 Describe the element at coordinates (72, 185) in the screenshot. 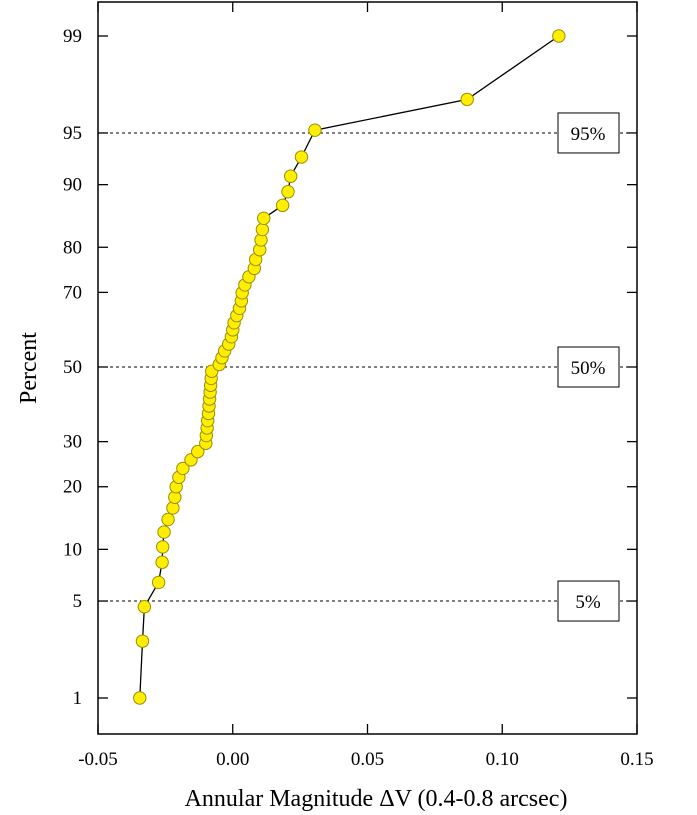

I see `y-tick-label: 90` at that location.